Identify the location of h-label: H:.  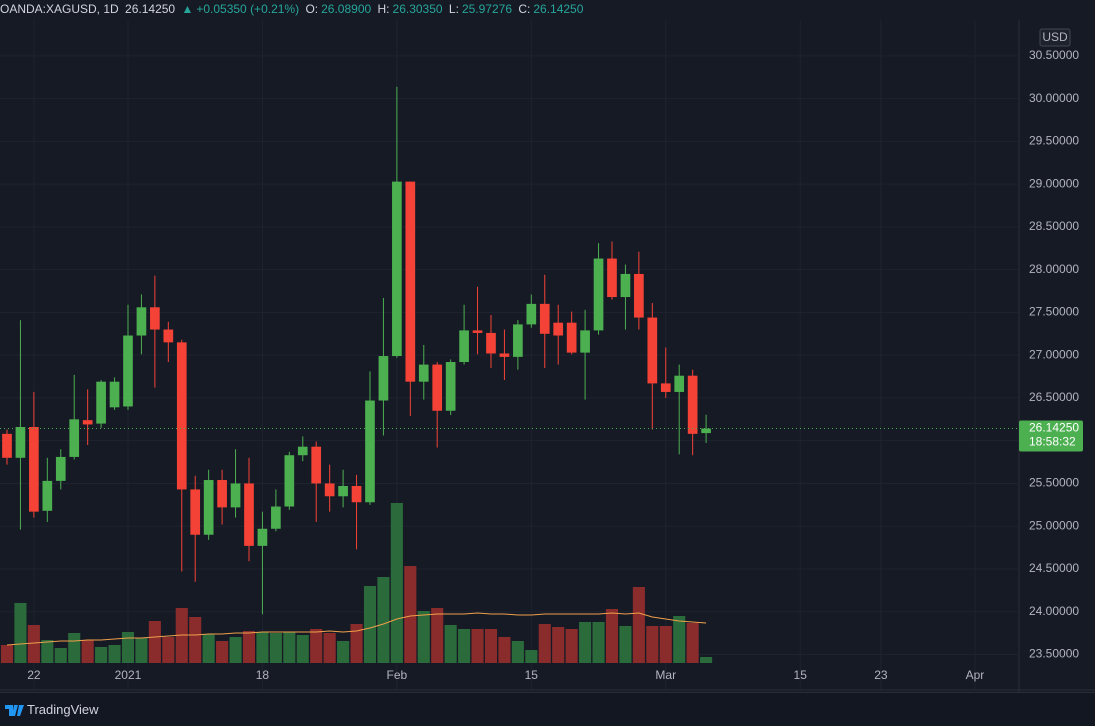
(383, 9).